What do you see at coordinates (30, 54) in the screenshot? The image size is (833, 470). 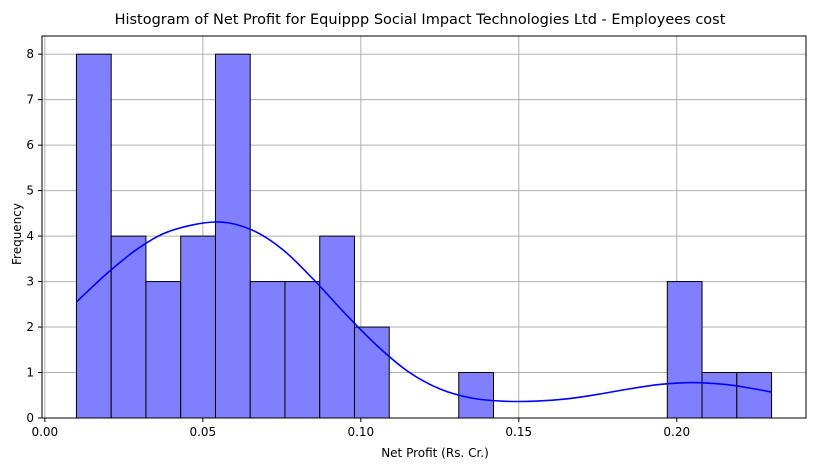 I see `y-tick-label: 8` at bounding box center [30, 54].